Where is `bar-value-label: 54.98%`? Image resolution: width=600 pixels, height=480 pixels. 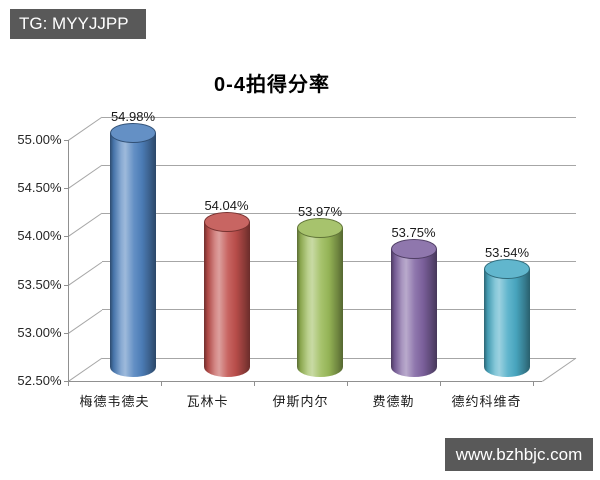 bar-value-label: 54.98% is located at coordinates (133, 116).